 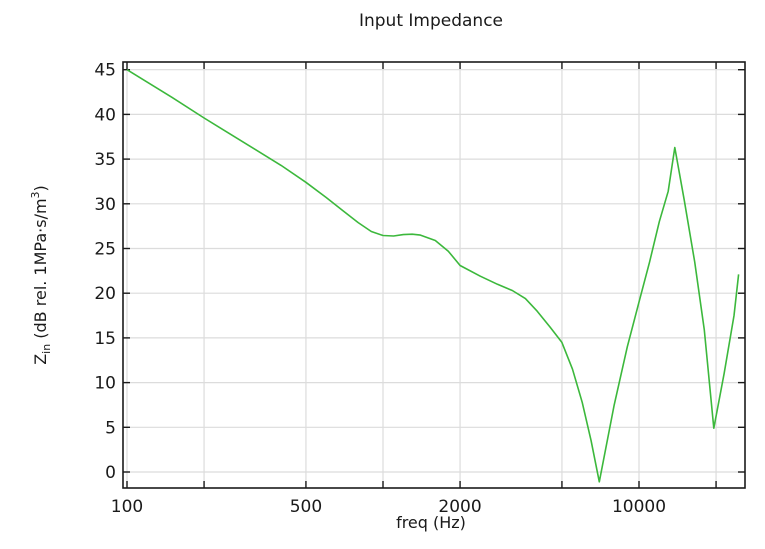 What do you see at coordinates (459, 507) in the screenshot?
I see `x-tick-label: 2000` at bounding box center [459, 507].